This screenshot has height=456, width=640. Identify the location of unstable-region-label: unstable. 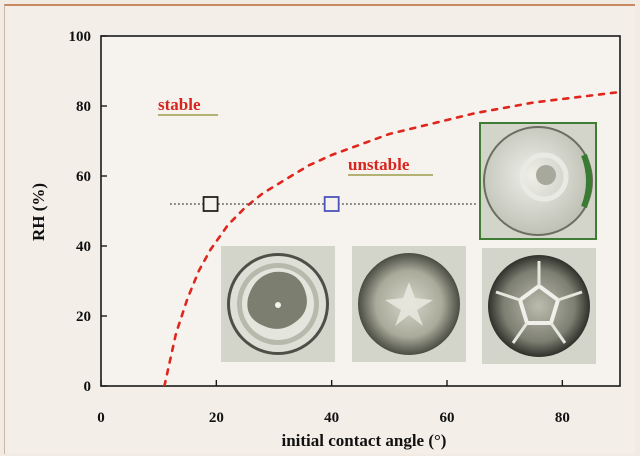
(379, 164).